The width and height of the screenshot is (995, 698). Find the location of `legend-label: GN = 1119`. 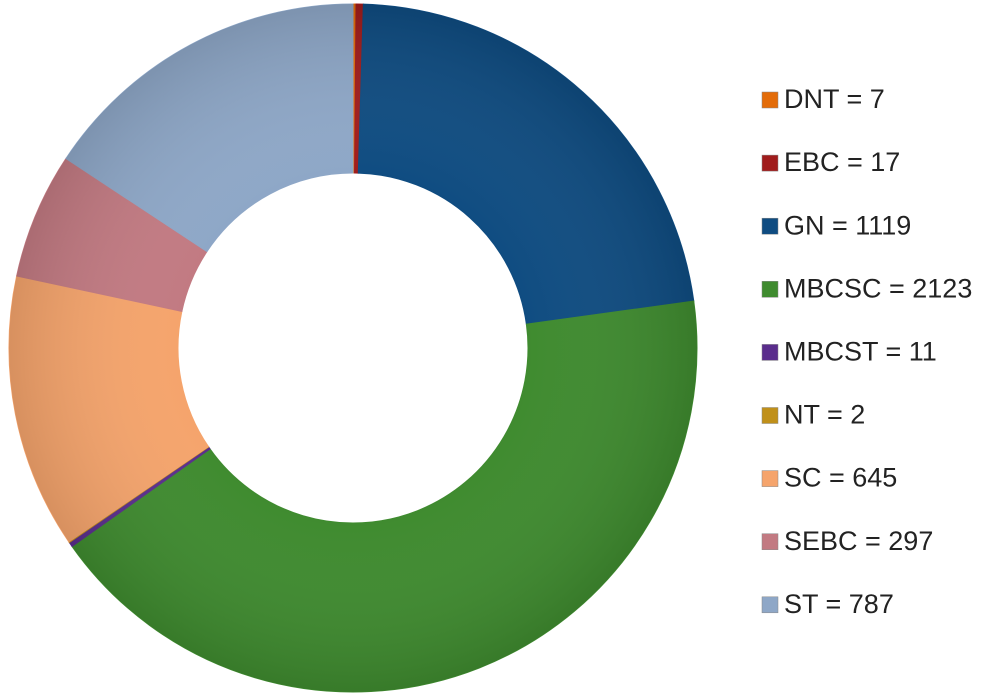

legend-label: GN = 1119 is located at coordinates (847, 225).